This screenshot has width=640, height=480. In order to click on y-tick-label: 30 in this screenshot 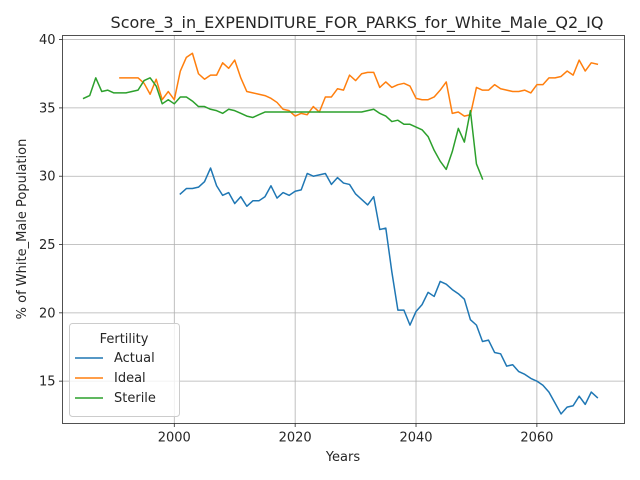, I will do `click(47, 177)`.